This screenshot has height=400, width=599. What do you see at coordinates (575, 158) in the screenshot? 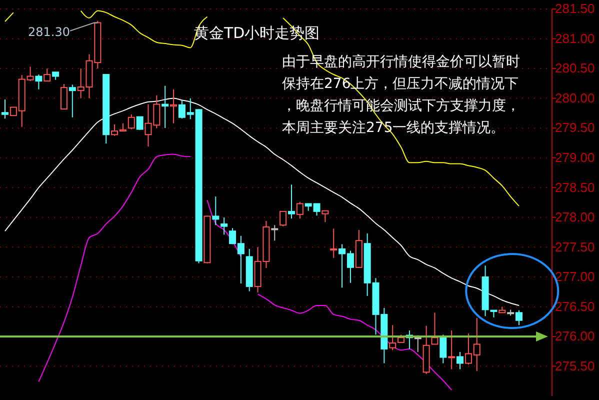
I see `y-tick-label: 279.00` at bounding box center [575, 158].